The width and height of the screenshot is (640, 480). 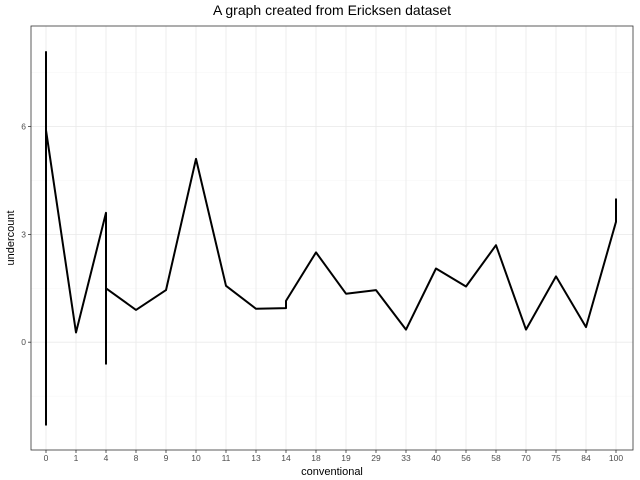 I want to click on x-tick-label: 19, so click(x=346, y=458).